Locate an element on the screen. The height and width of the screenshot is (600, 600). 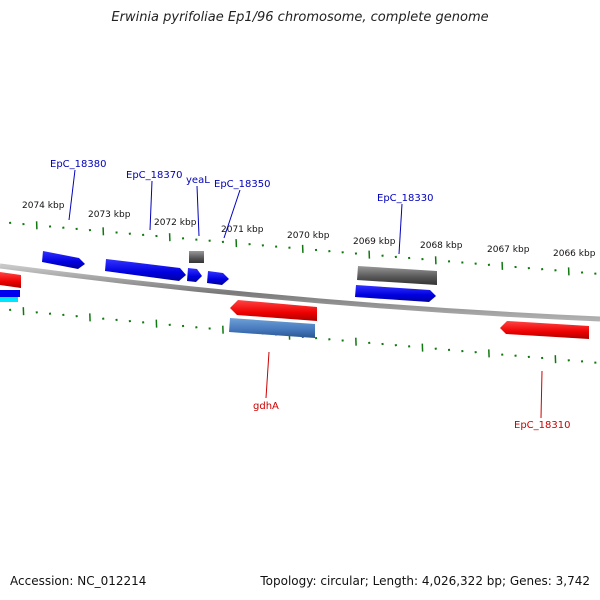
kbp-label: 2067 kbp is located at coordinates (508, 250).